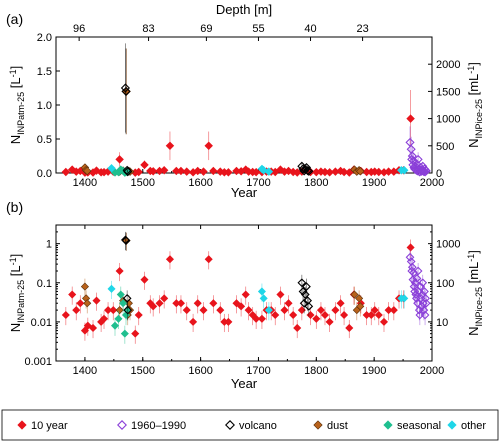  Describe the element at coordinates (17, 293) in the screenshot. I see `panel-b-ylabel: NINPatm-25 [L-1]` at that location.